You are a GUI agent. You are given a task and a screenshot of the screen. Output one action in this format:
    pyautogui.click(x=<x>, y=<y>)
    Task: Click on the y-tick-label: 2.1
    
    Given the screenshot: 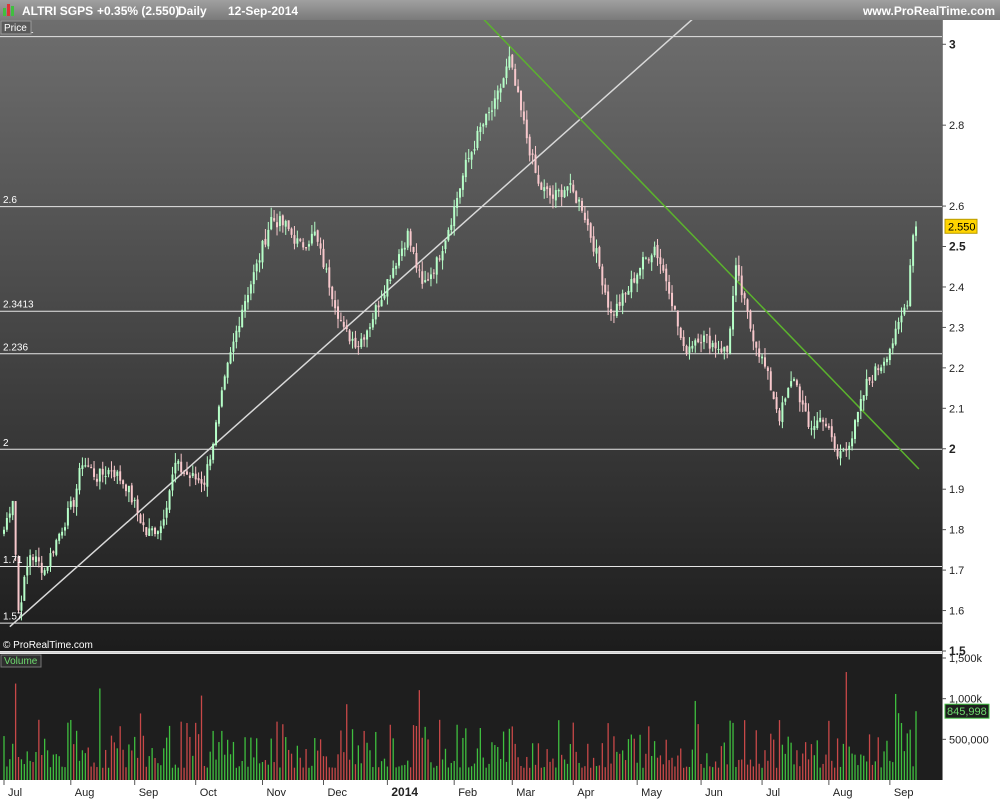 What is the action you would take?
    pyautogui.click(x=956, y=409)
    